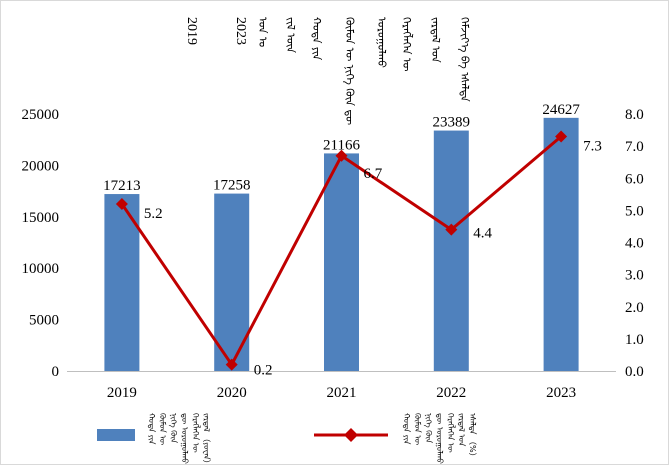  Describe the element at coordinates (634, 308) in the screenshot. I see `right-tick-label: 2.0` at that location.